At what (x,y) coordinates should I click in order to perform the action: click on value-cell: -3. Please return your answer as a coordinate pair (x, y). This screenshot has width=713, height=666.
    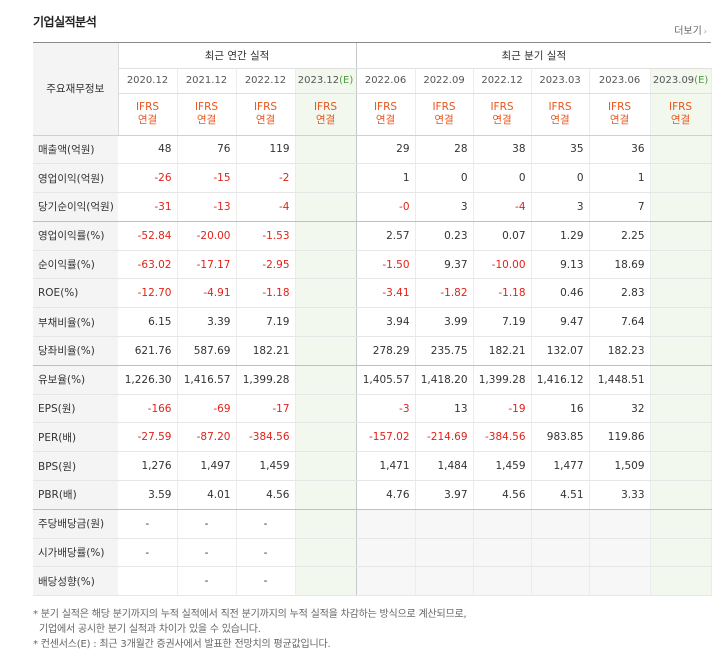
    Looking at the image, I should click on (386, 409).